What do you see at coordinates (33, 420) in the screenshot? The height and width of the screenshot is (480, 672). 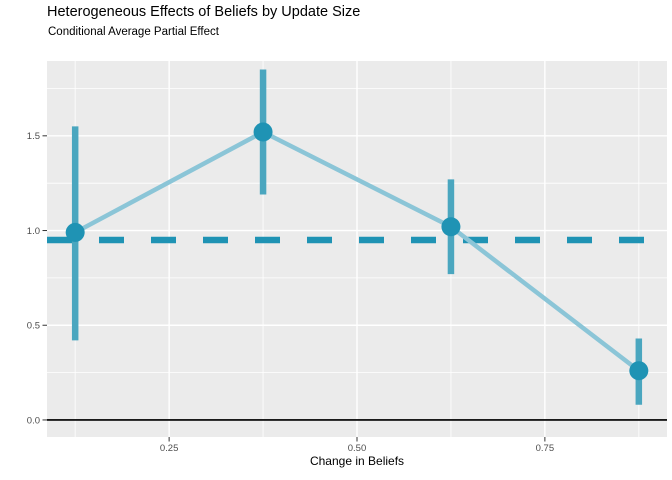 I see `y-tick-label: 0.0` at bounding box center [33, 420].